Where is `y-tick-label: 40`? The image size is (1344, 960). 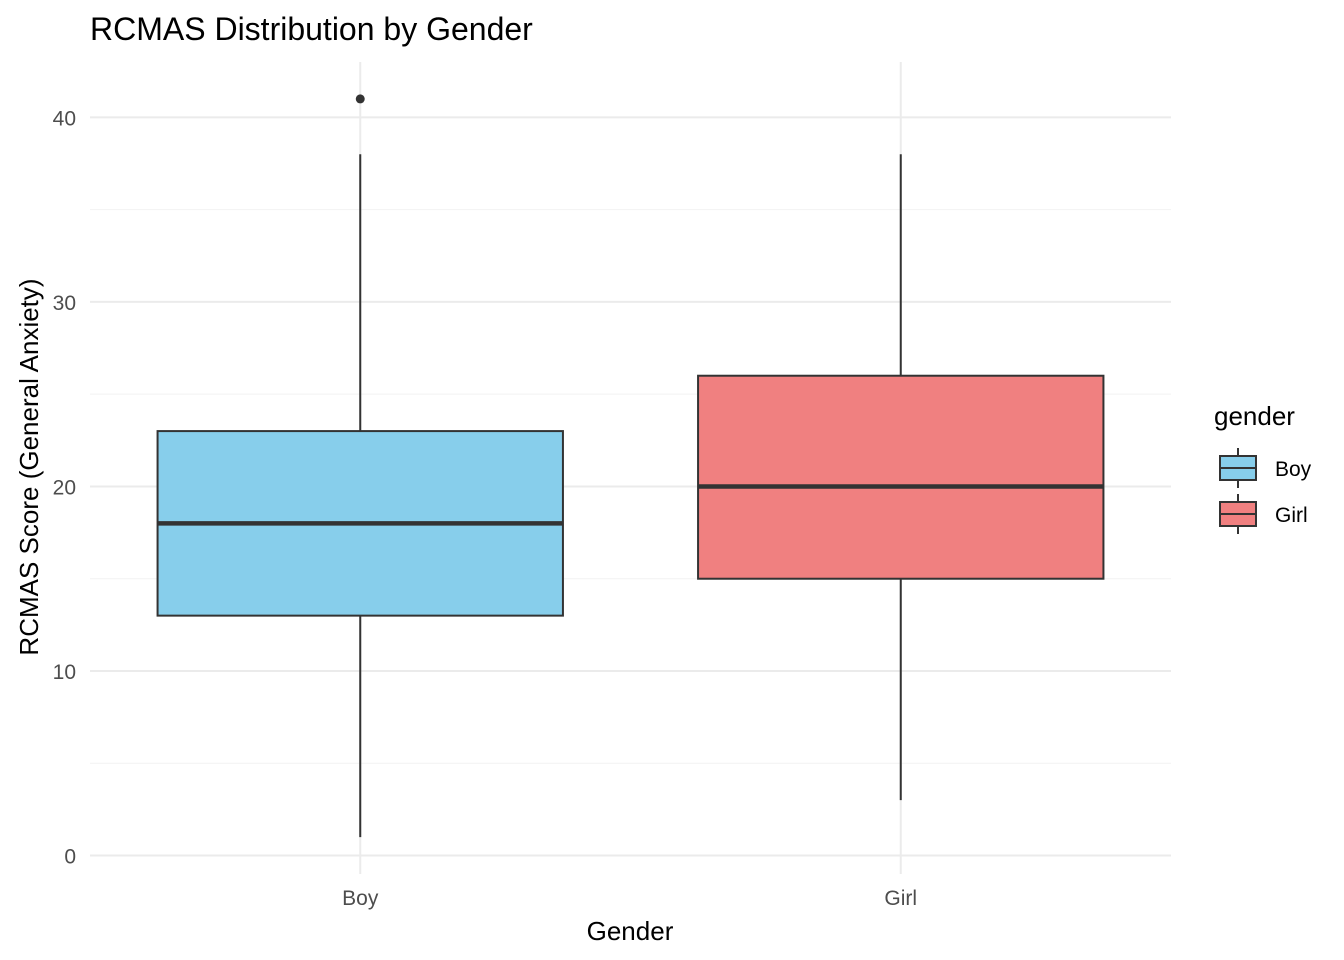
y-tick-label: 40 is located at coordinates (64, 118).